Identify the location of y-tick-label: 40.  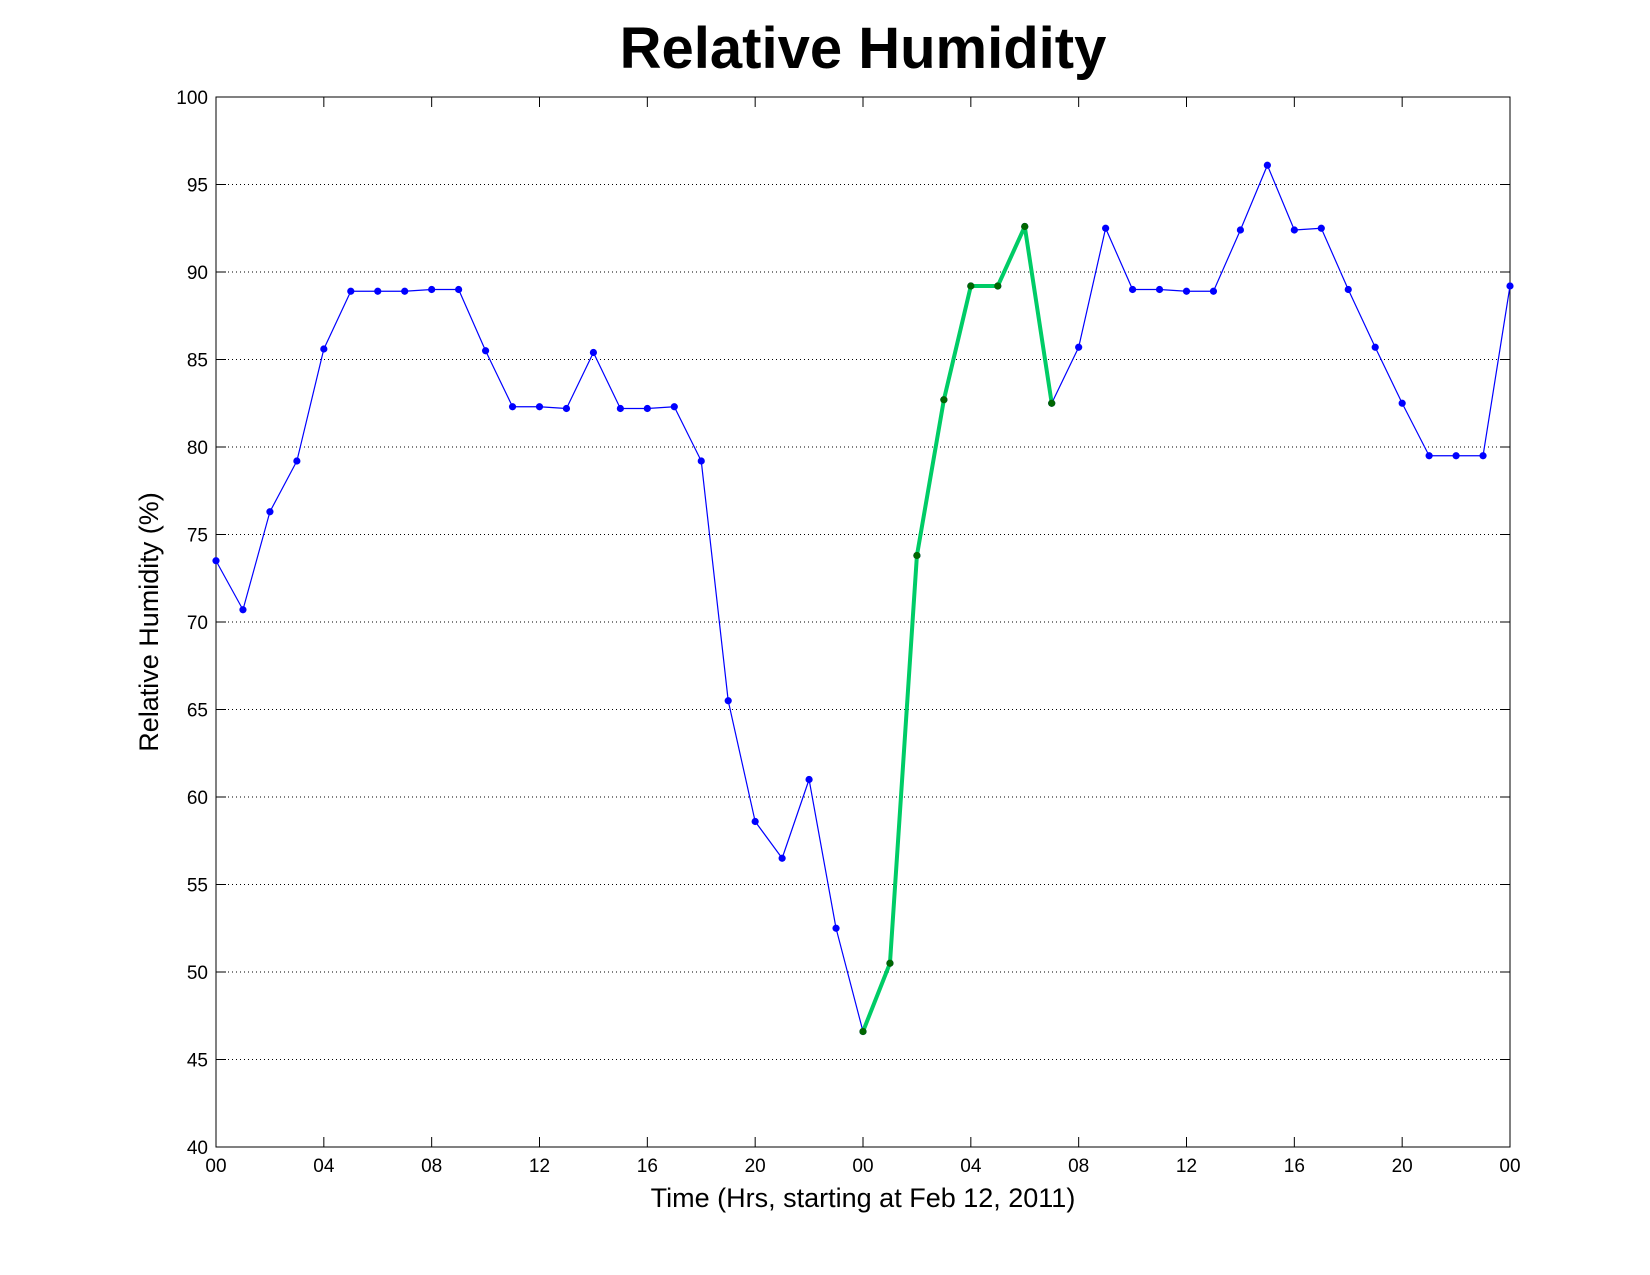
(197, 1148).